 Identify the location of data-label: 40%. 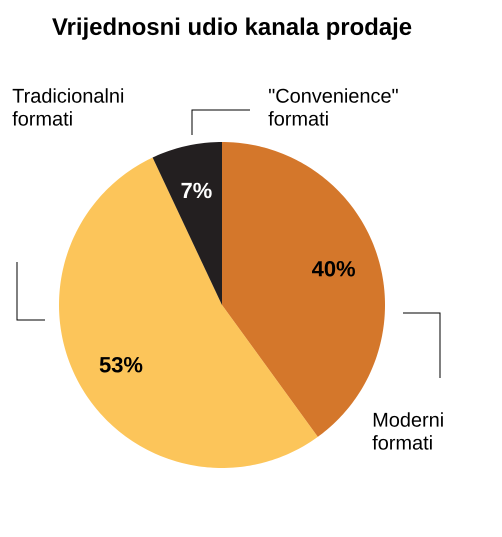
(333, 268).